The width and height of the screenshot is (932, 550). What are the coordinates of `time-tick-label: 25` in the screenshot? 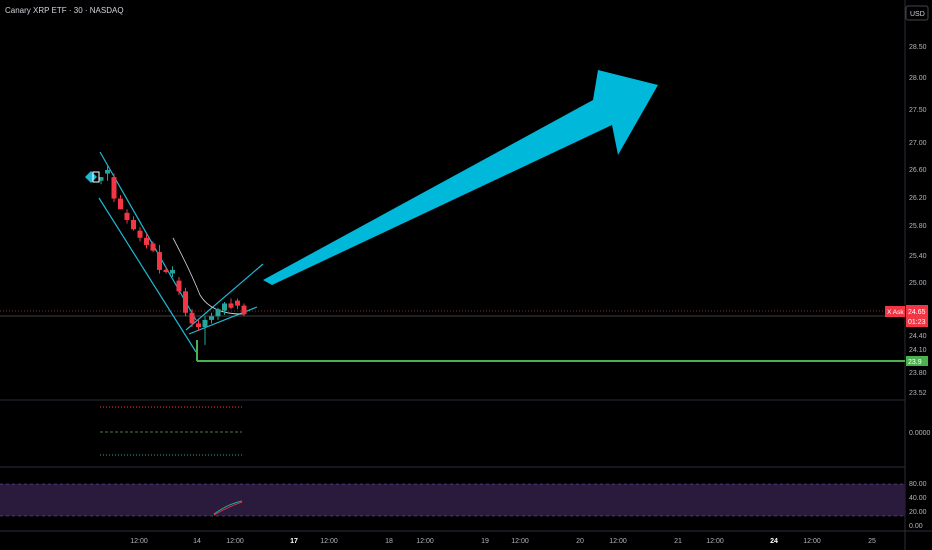 It's located at (872, 541).